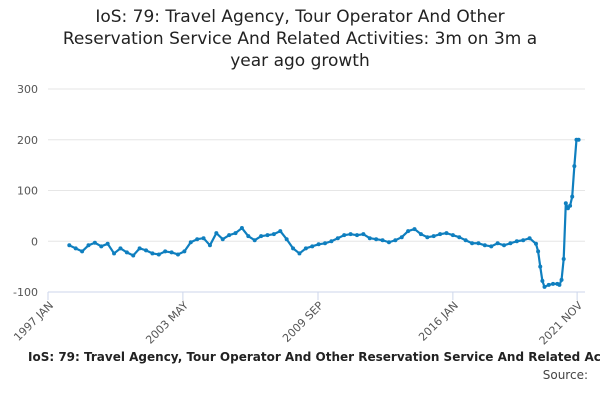 The width and height of the screenshot is (600, 400). I want to click on y-tick-label-1: 0, so click(34, 241).